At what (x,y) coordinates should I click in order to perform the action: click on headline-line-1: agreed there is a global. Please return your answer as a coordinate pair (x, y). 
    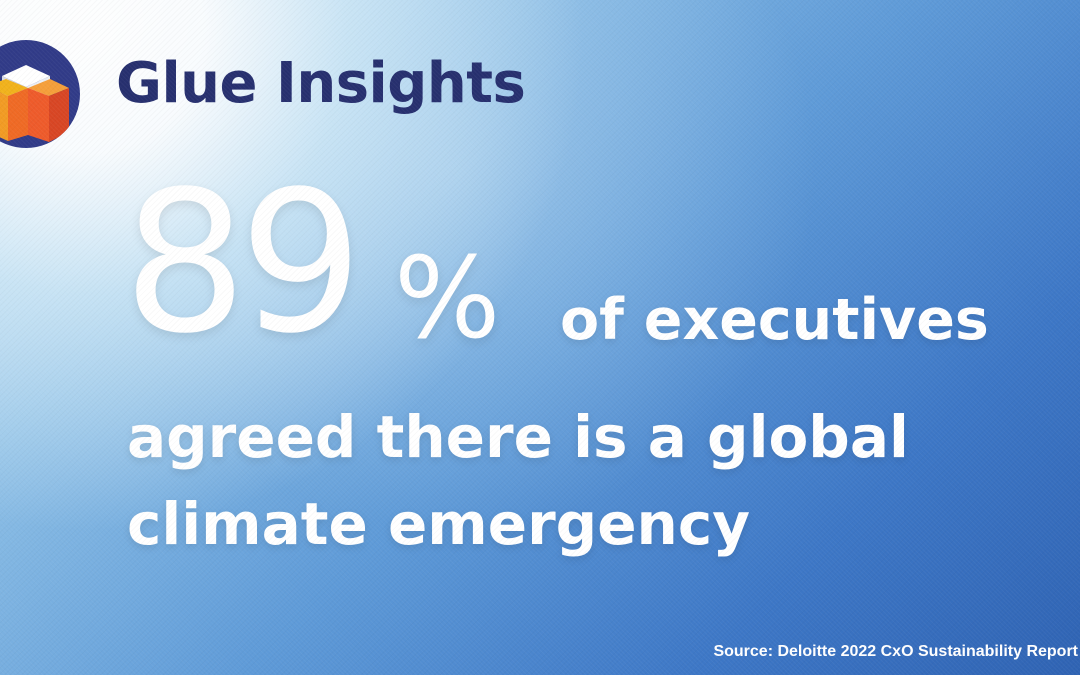
    Looking at the image, I should click on (518, 437).